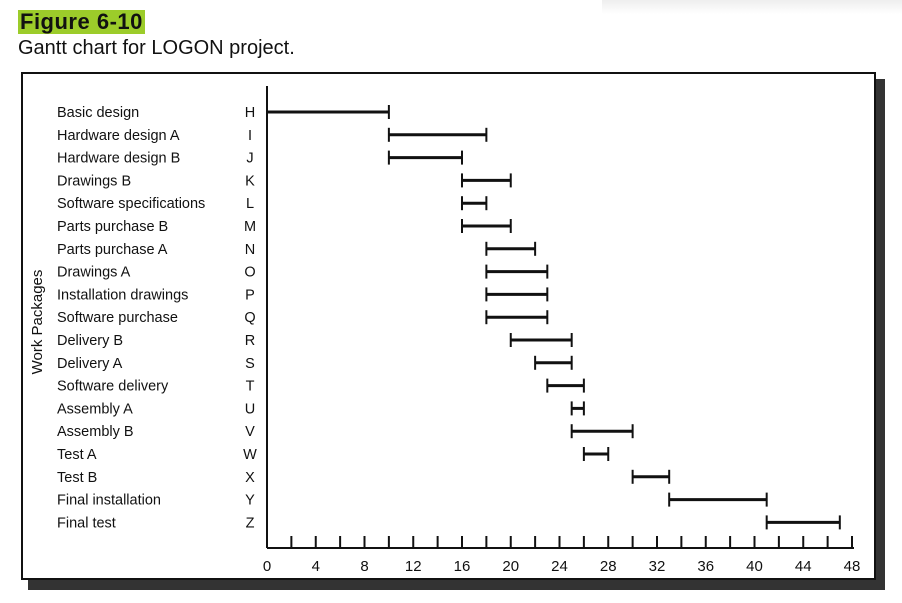 The image size is (902, 603). What do you see at coordinates (90, 364) in the screenshot?
I see `task-name: Delivery A` at bounding box center [90, 364].